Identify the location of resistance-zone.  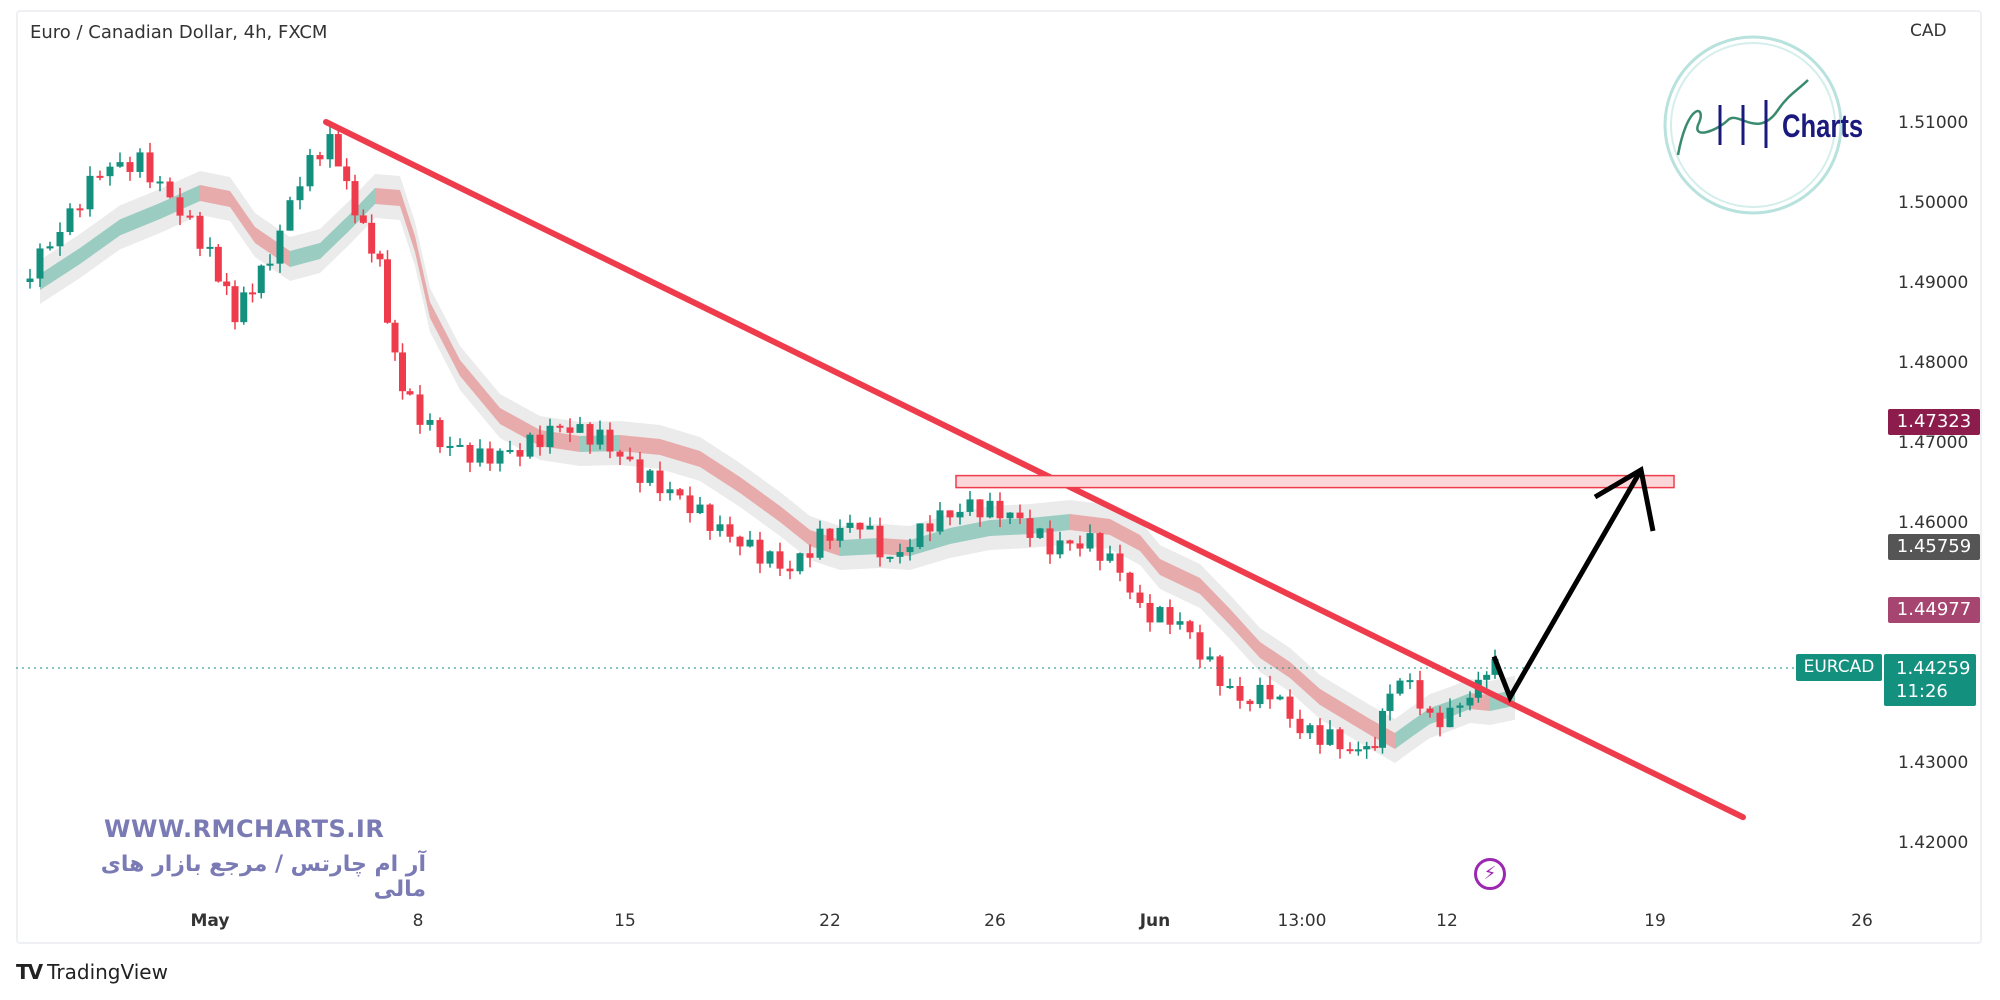
(1315, 481).